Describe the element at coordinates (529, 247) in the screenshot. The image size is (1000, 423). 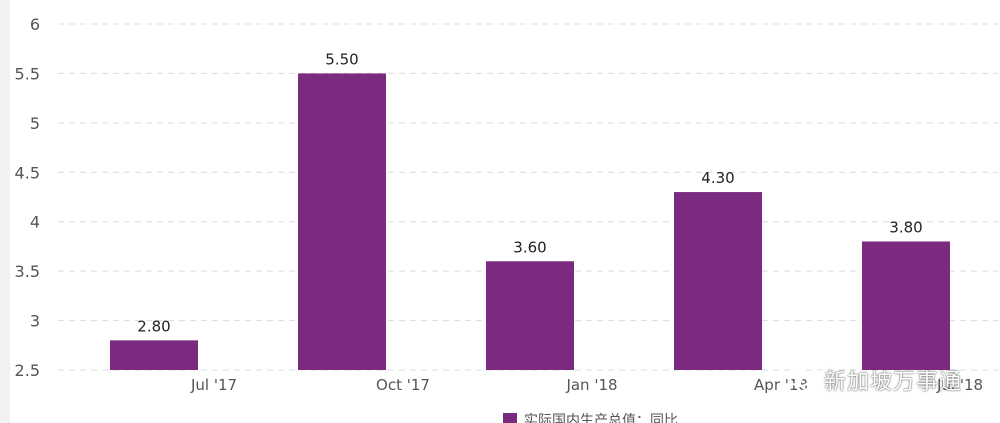
I see `data-label: 3.60` at that location.